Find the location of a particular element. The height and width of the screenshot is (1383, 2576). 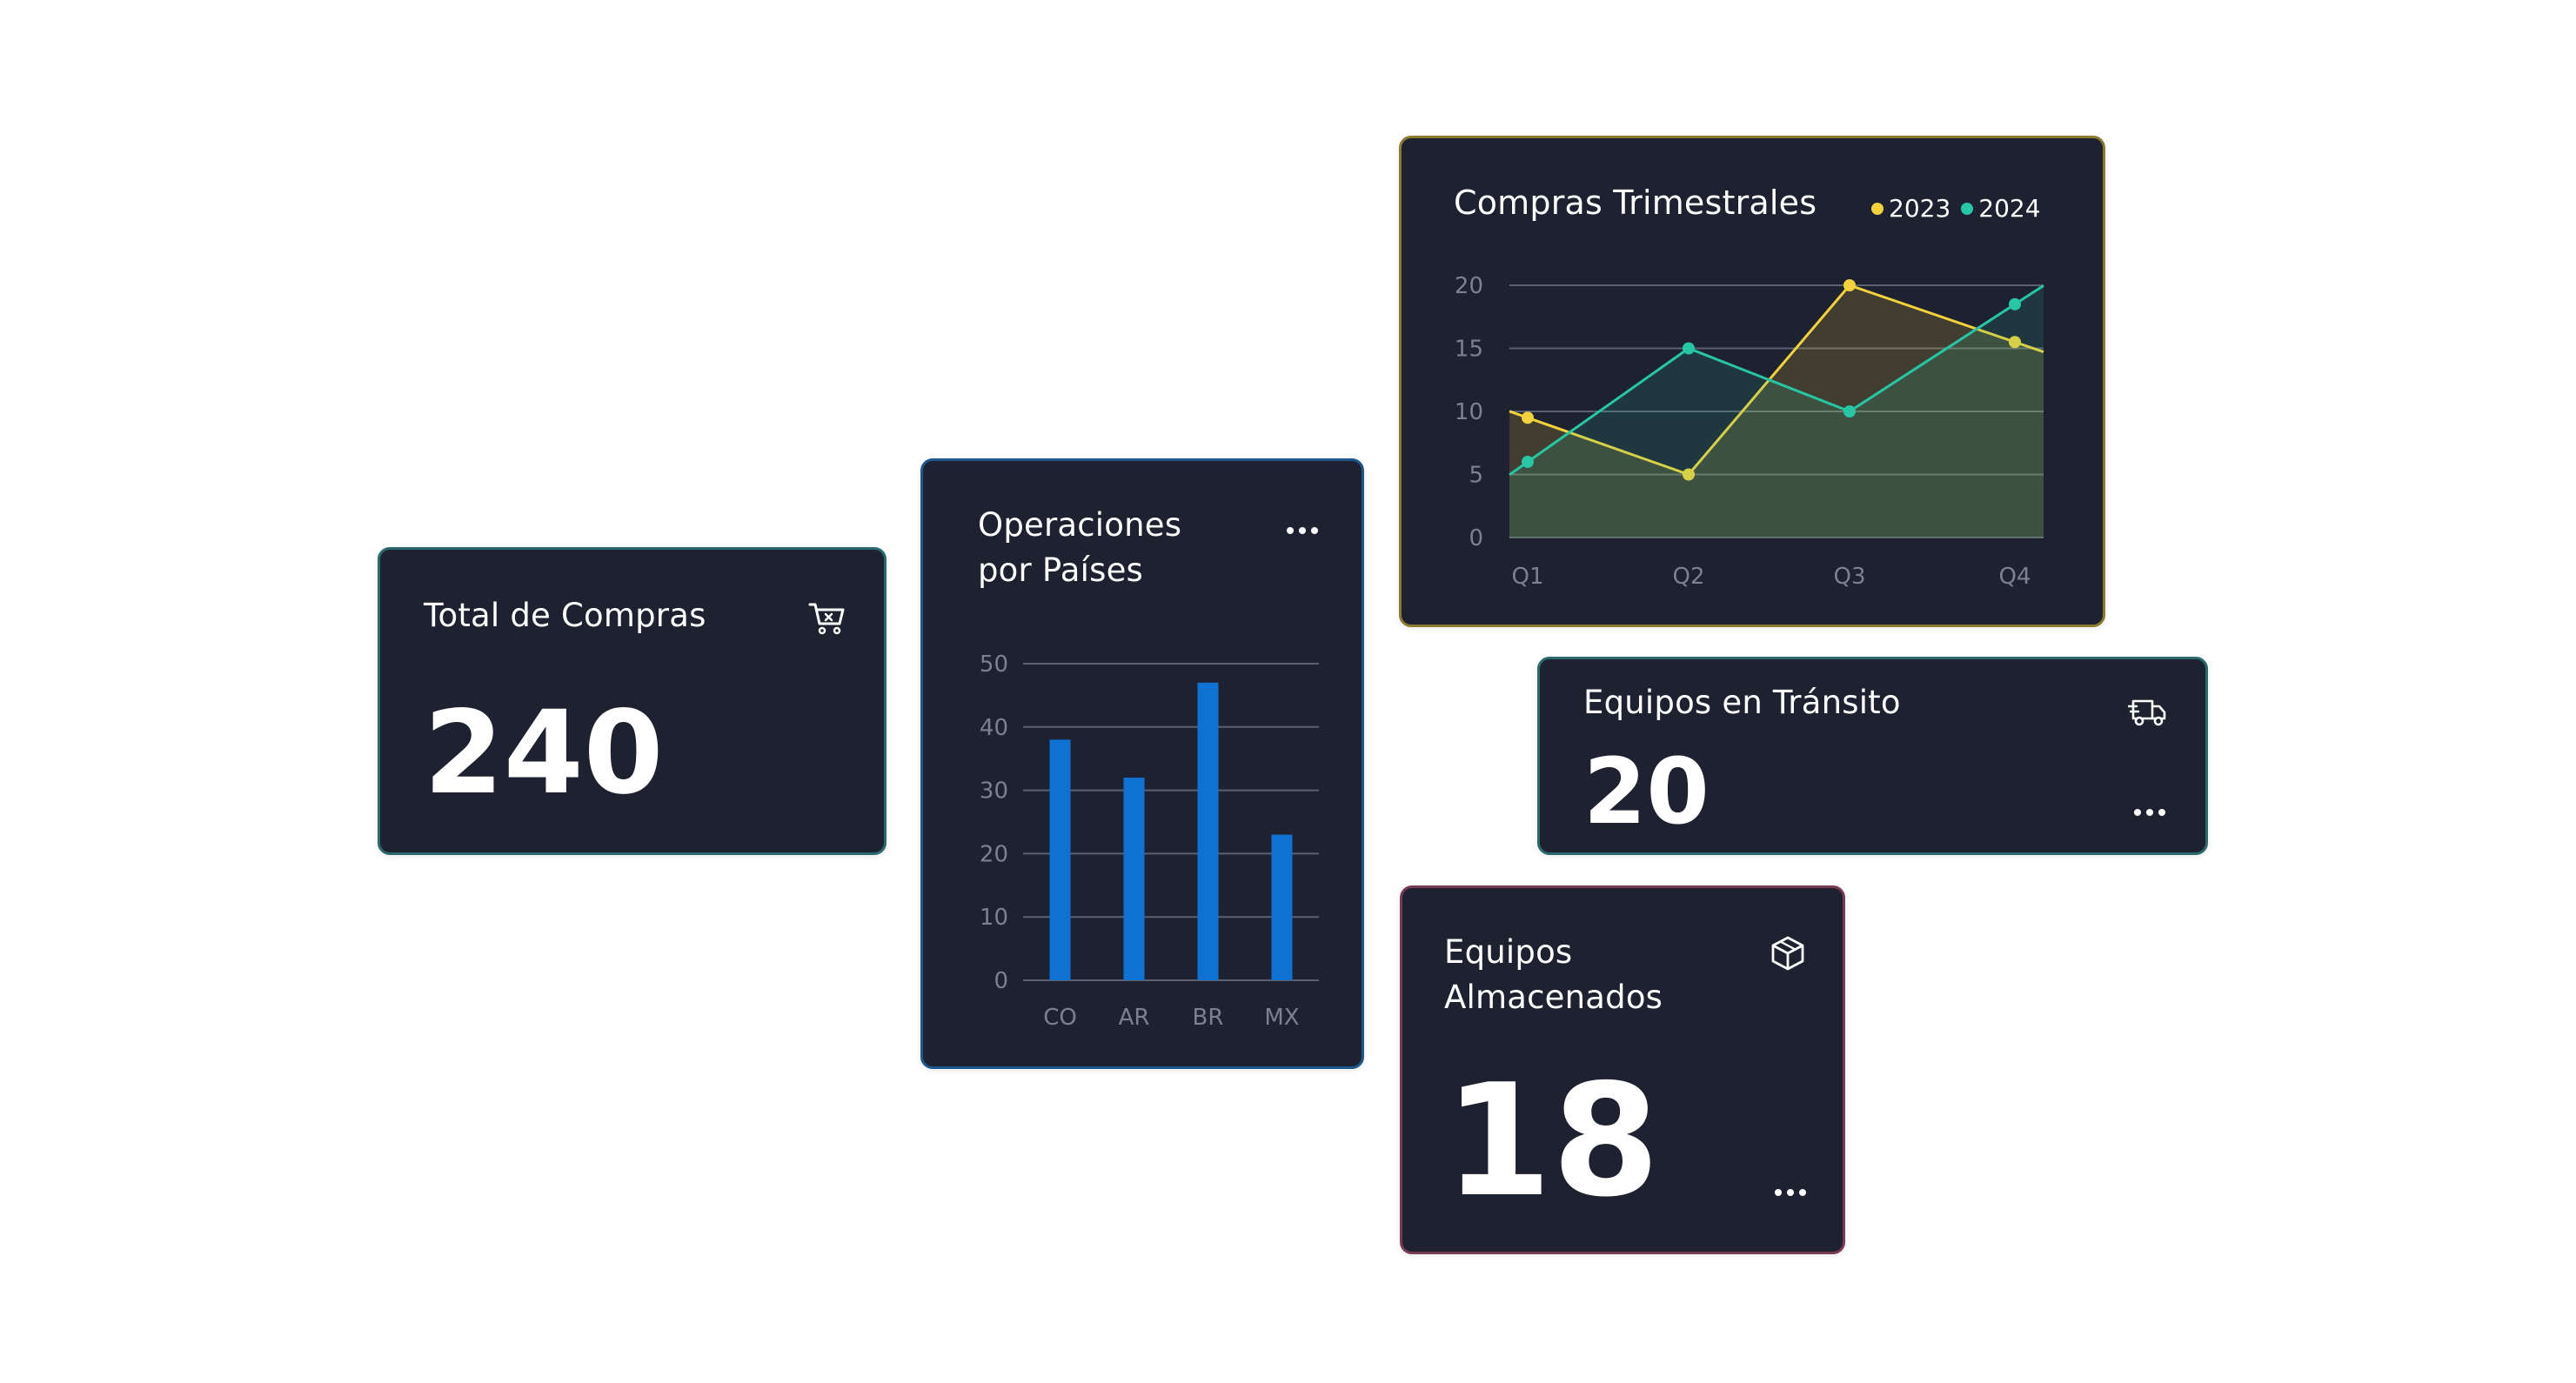

x-tick-label: Q2 is located at coordinates (1688, 577).